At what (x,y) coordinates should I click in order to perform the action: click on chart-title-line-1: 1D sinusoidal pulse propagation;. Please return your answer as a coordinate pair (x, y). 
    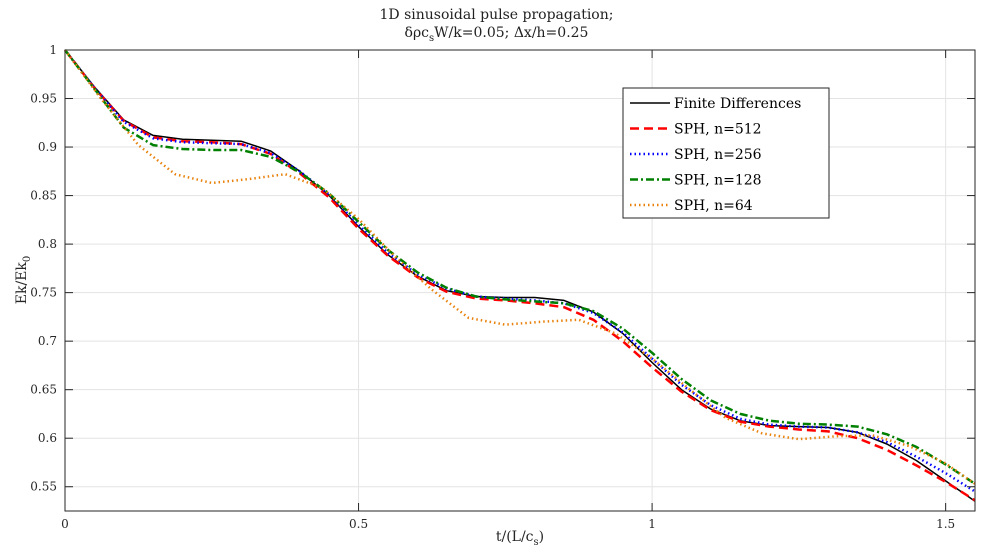
    Looking at the image, I should click on (496, 15).